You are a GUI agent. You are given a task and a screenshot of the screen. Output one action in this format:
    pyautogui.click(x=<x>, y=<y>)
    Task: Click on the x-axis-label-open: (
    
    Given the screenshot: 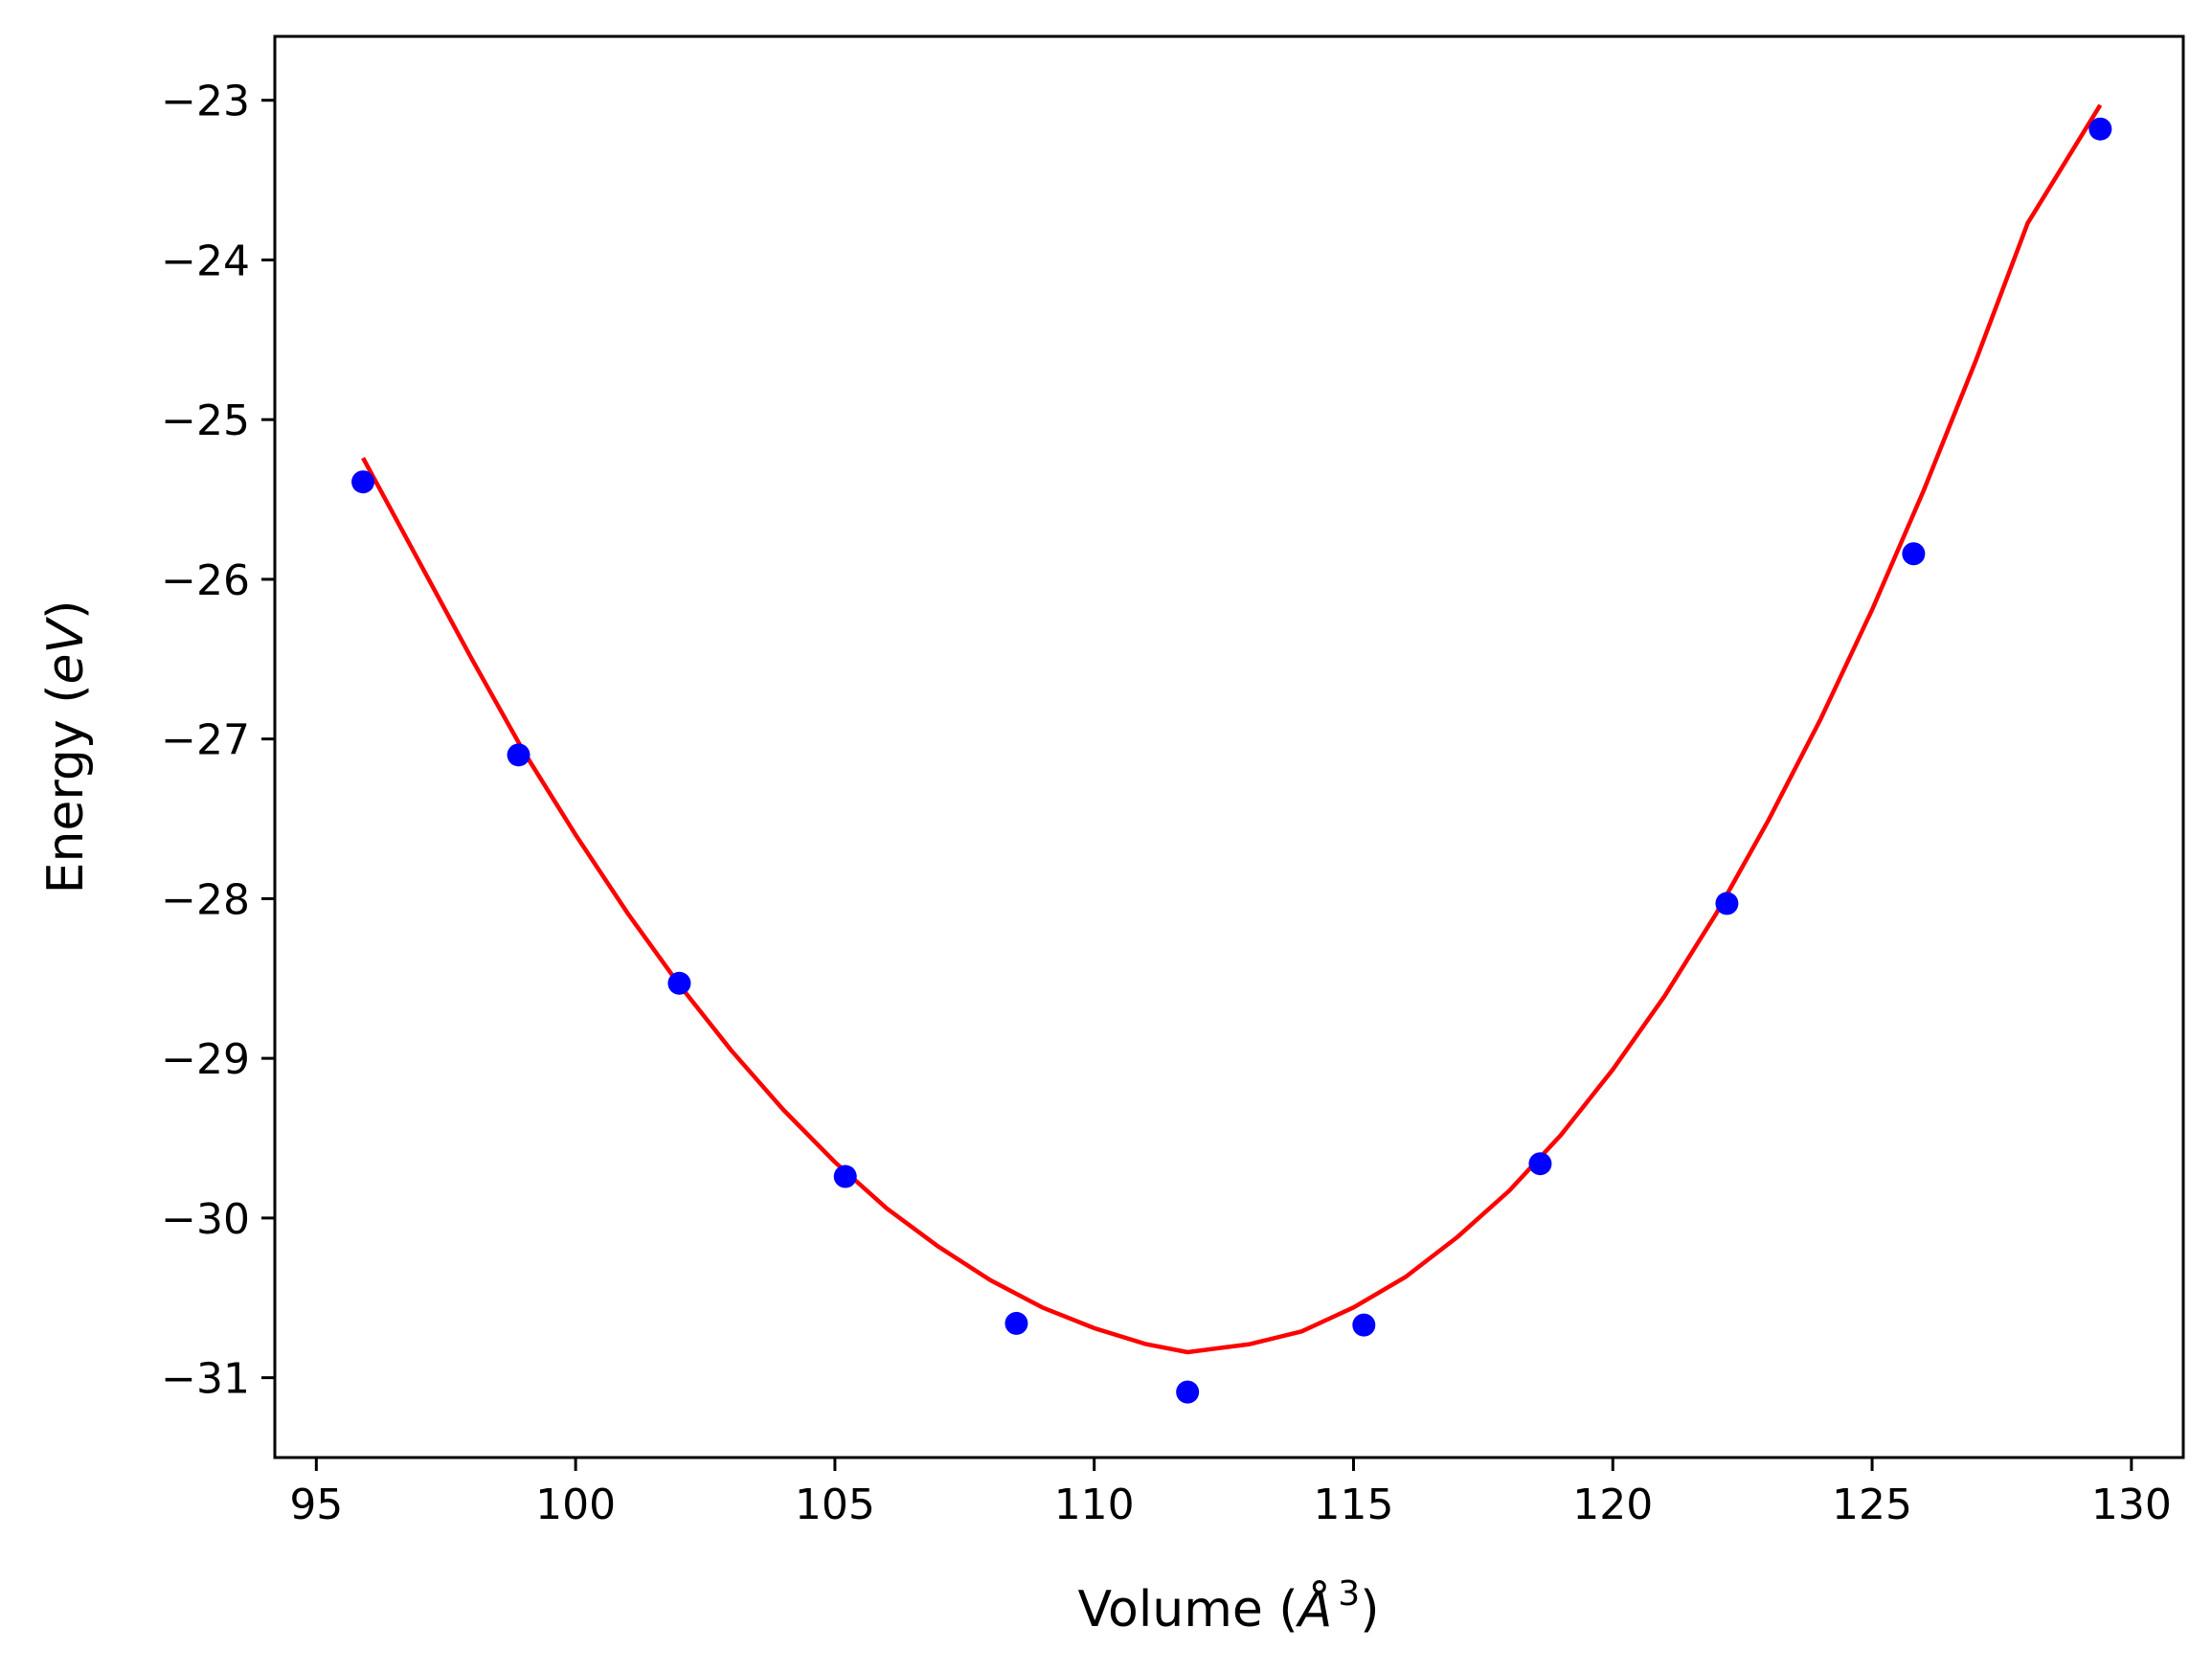 What is the action you would take?
    pyautogui.click(x=1280, y=1610)
    